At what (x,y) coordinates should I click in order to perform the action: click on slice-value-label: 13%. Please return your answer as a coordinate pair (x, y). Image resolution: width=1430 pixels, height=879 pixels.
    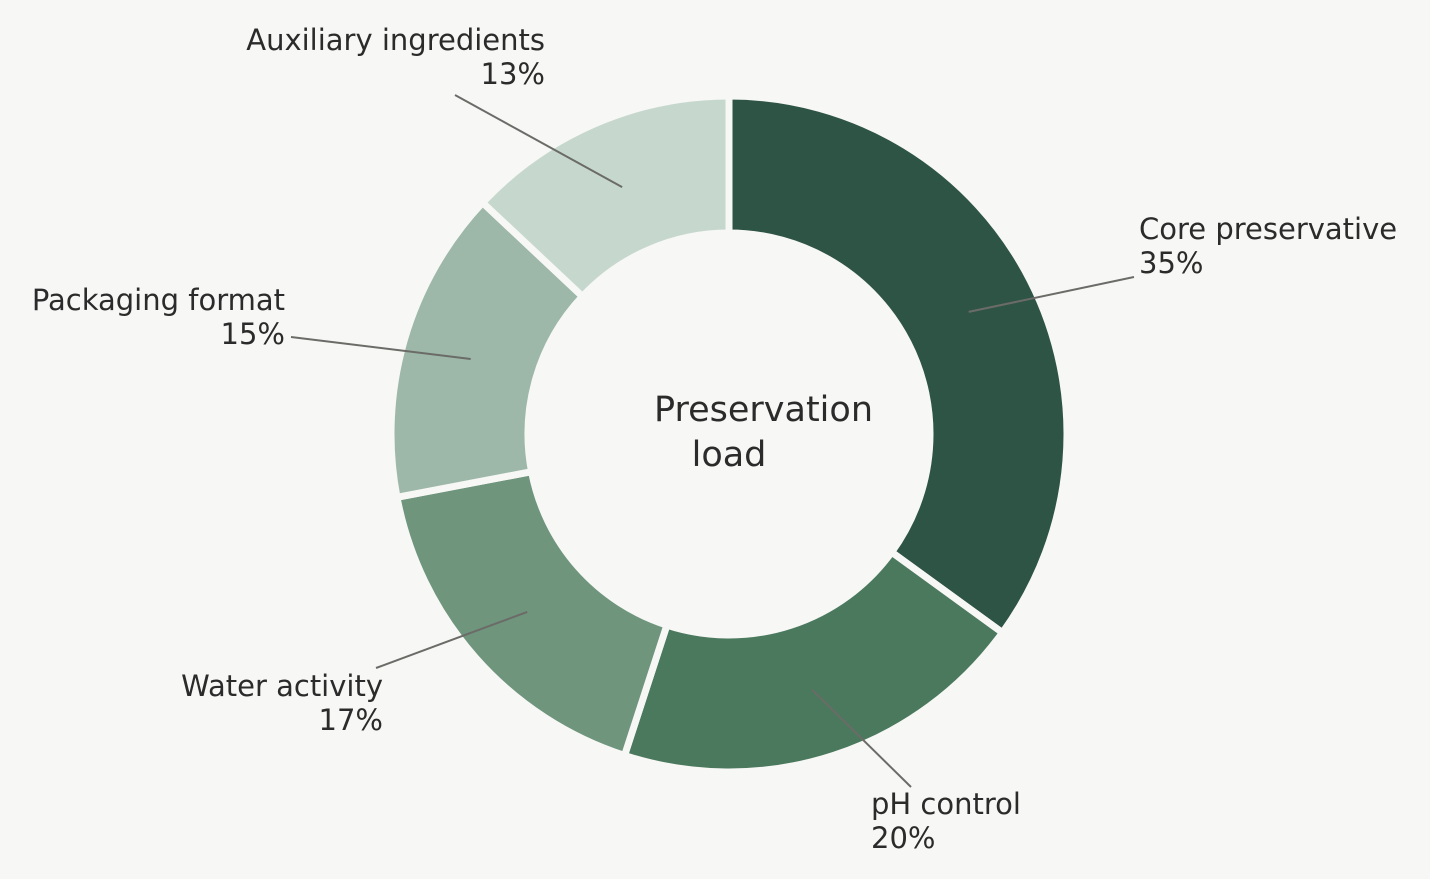
    Looking at the image, I should click on (513, 74).